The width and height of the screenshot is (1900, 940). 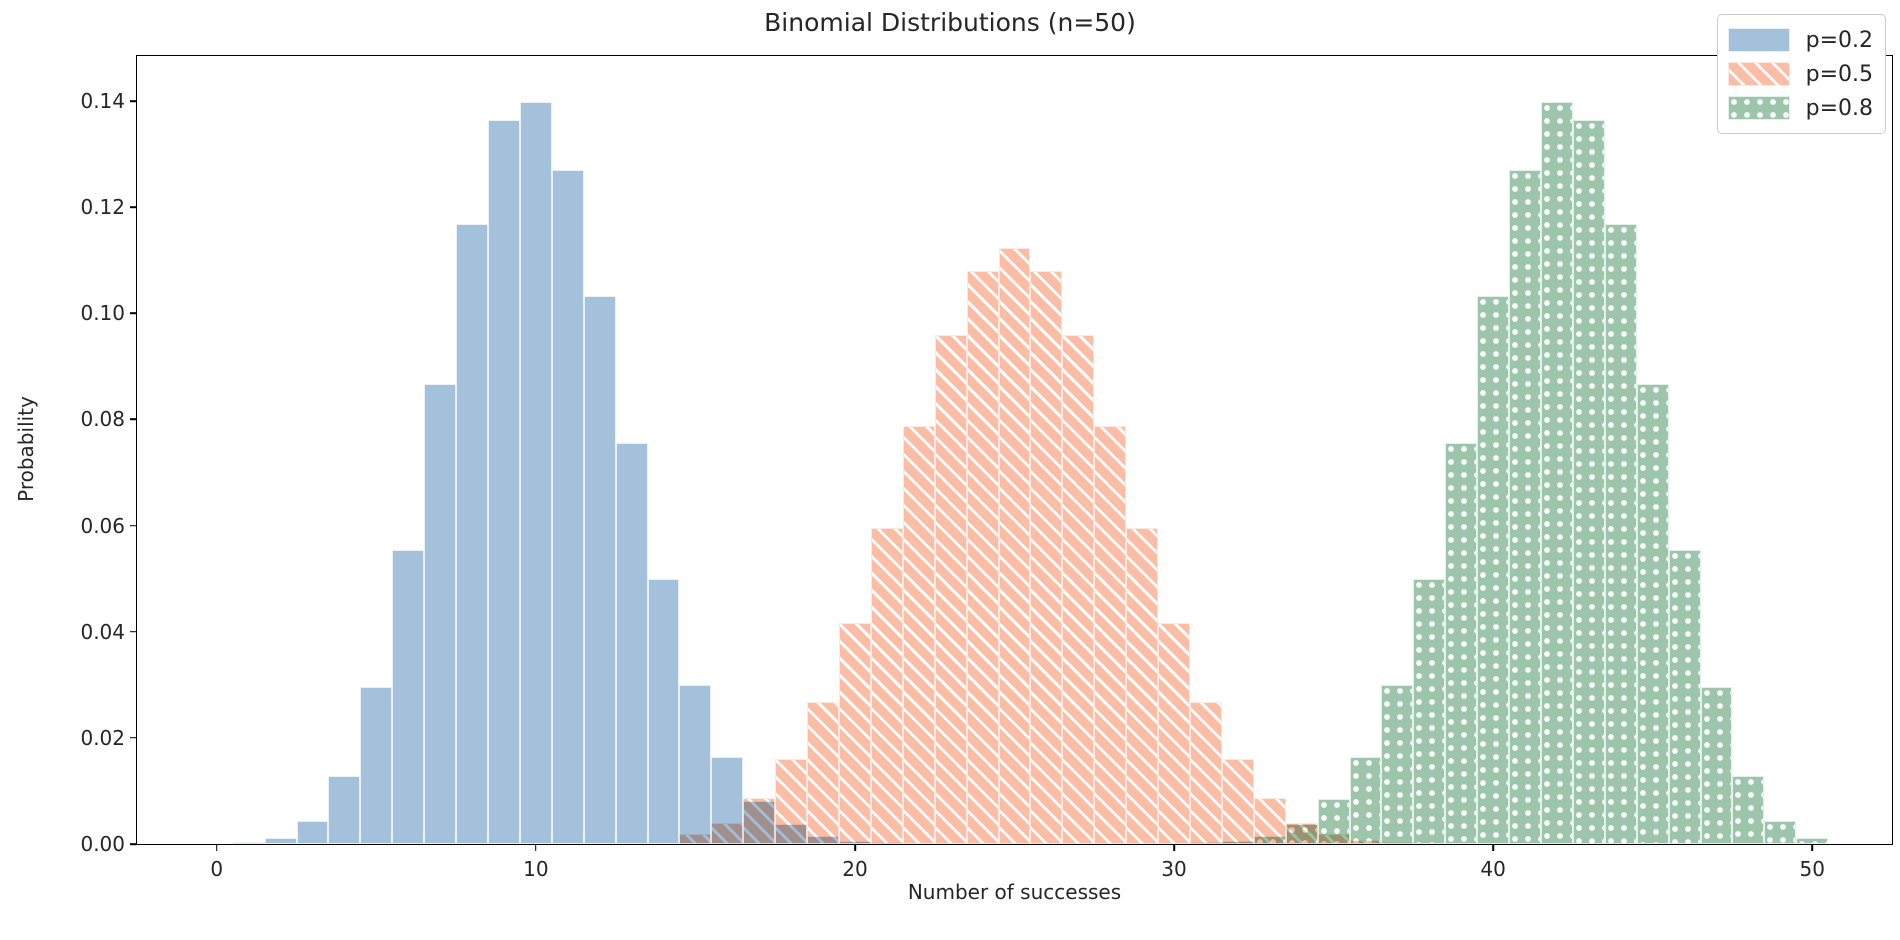 What do you see at coordinates (102, 313) in the screenshot?
I see `y-tick-label: 0.10` at bounding box center [102, 313].